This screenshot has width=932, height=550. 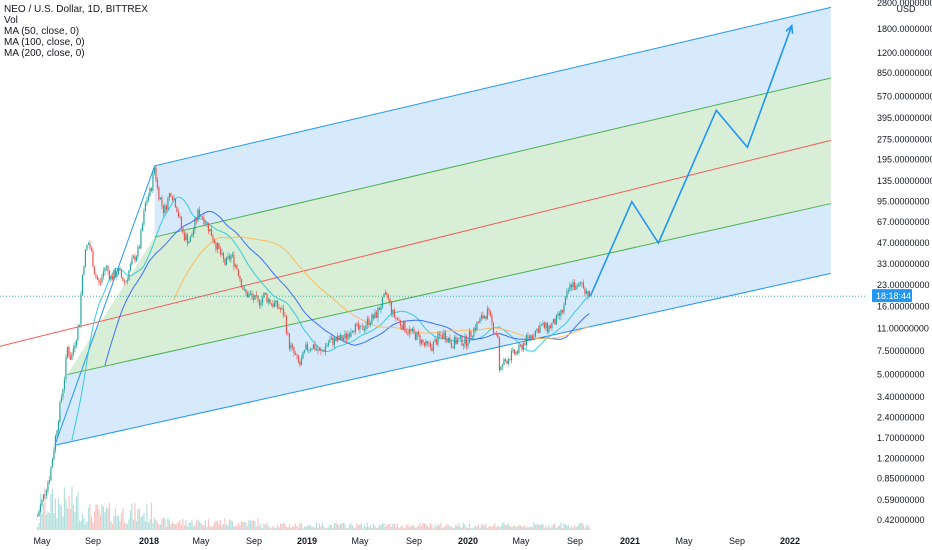 What do you see at coordinates (737, 541) in the screenshot?
I see `time-tick-label: Sep` at bounding box center [737, 541].